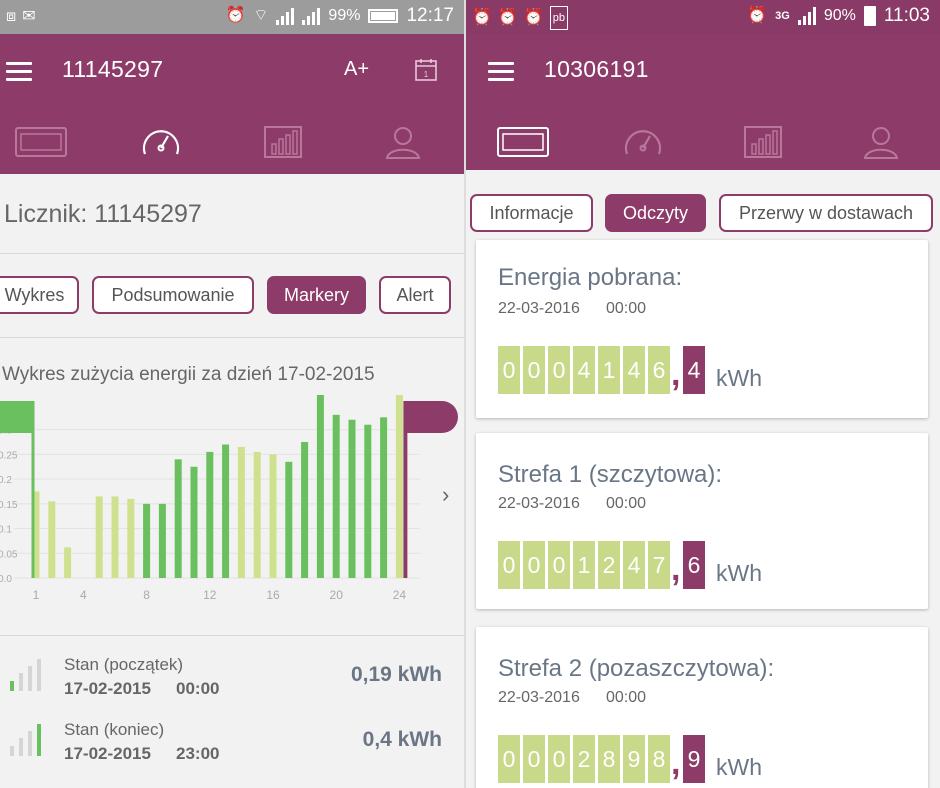  I want to click on stat-label: Stan (koniec), so click(114, 729).